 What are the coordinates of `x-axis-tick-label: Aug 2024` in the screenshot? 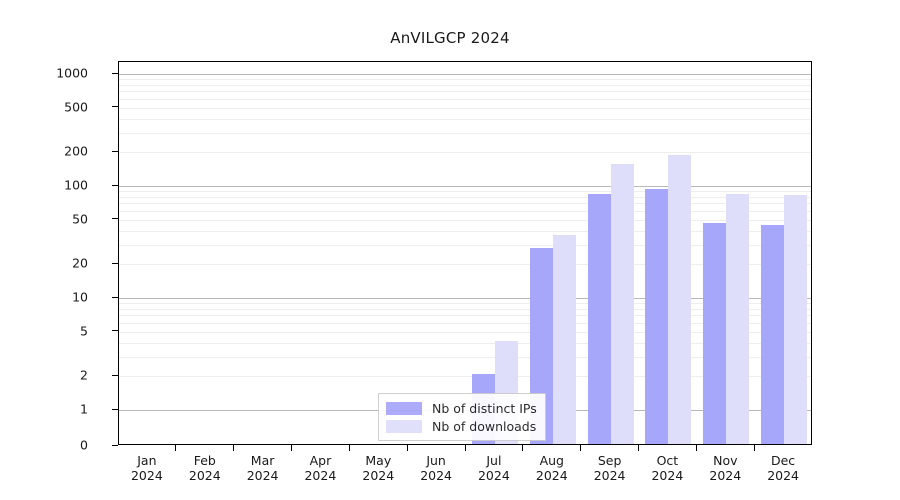 It's located at (552, 468).